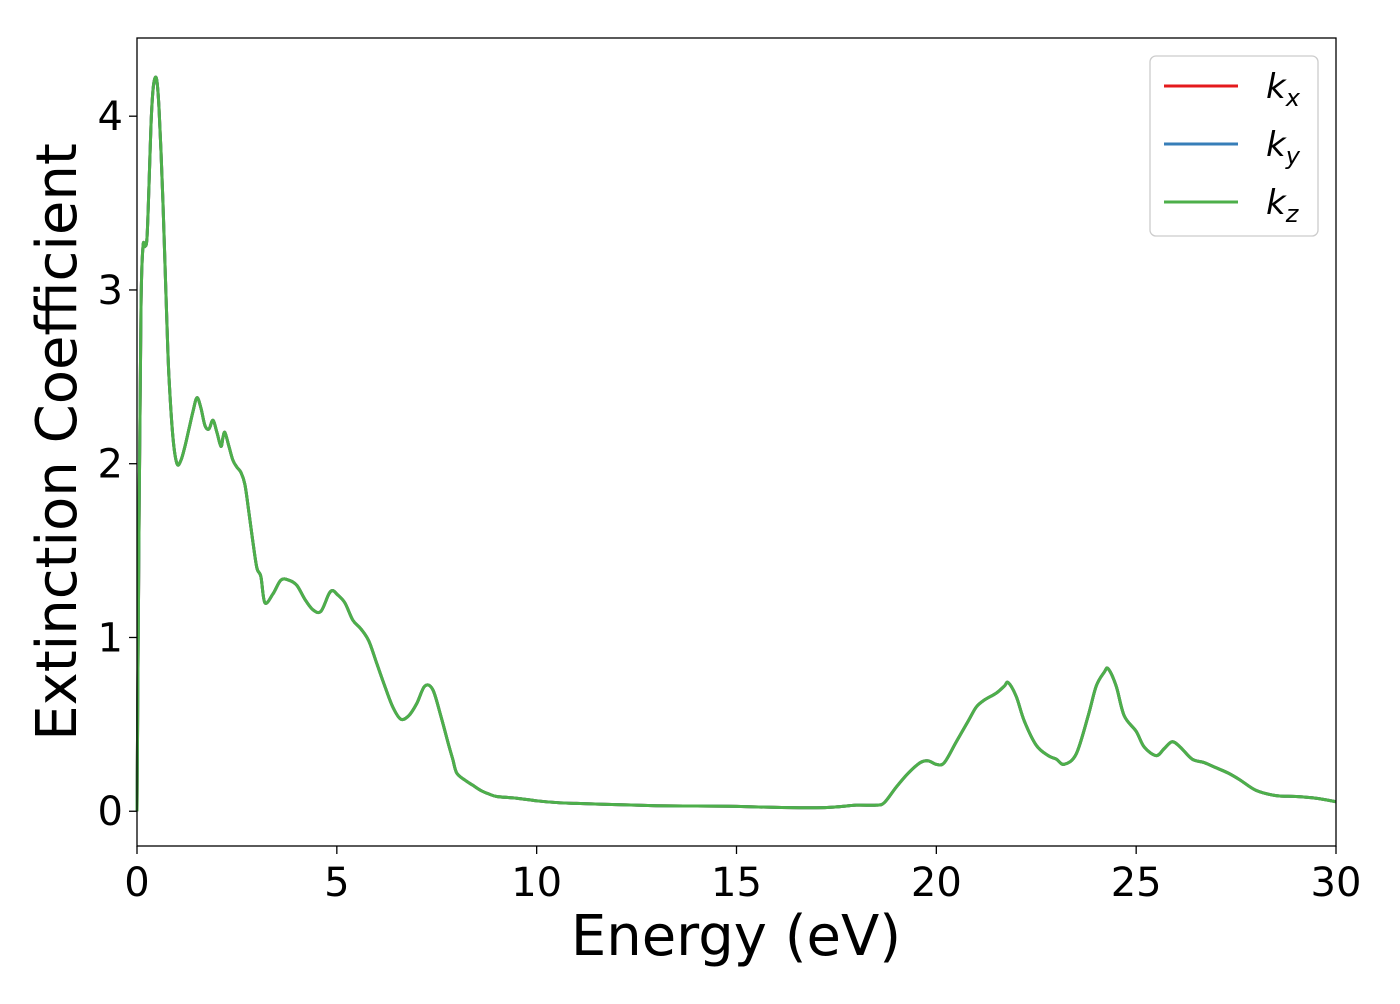  Describe the element at coordinates (1234, 146) in the screenshot. I see `legend-box` at that location.